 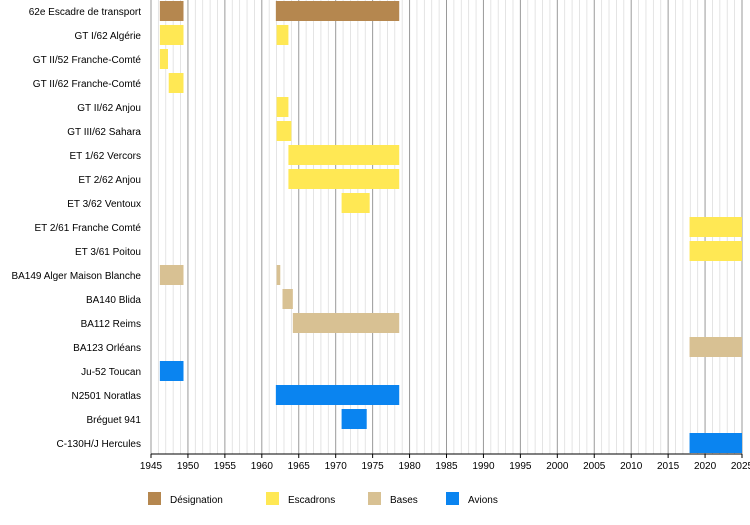 I want to click on x-tick-label: 2020, so click(x=705, y=466).